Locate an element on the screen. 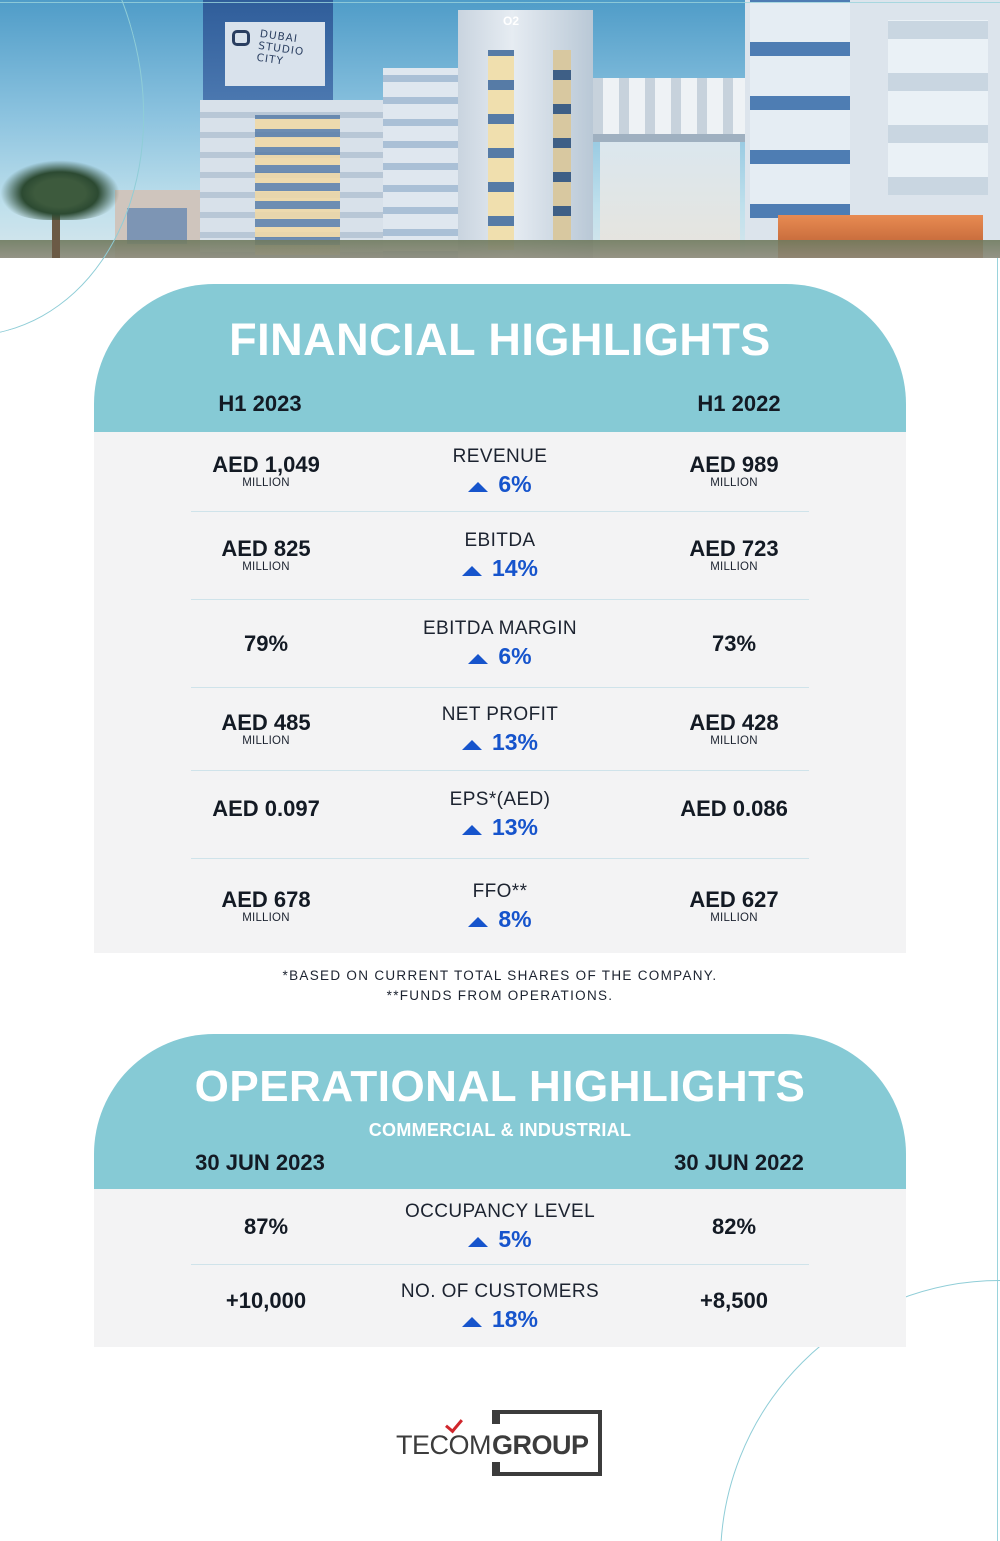  jun-2023-value: 87% is located at coordinates (266, 1226).